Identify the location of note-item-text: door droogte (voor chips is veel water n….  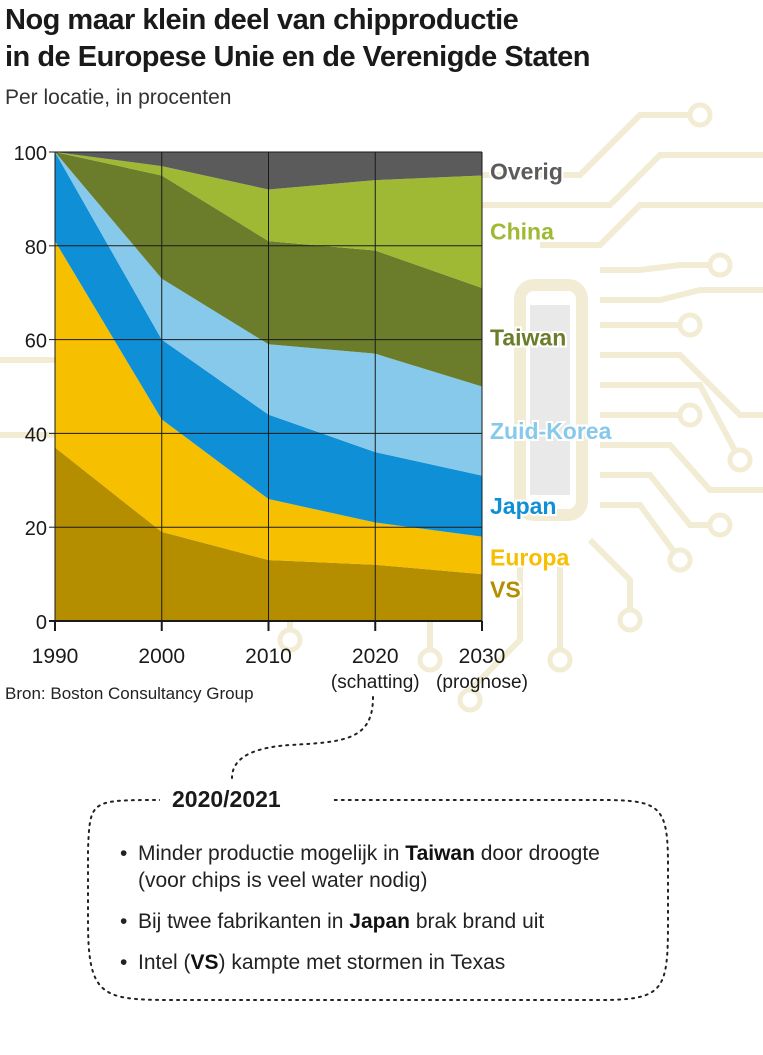
(369, 867).